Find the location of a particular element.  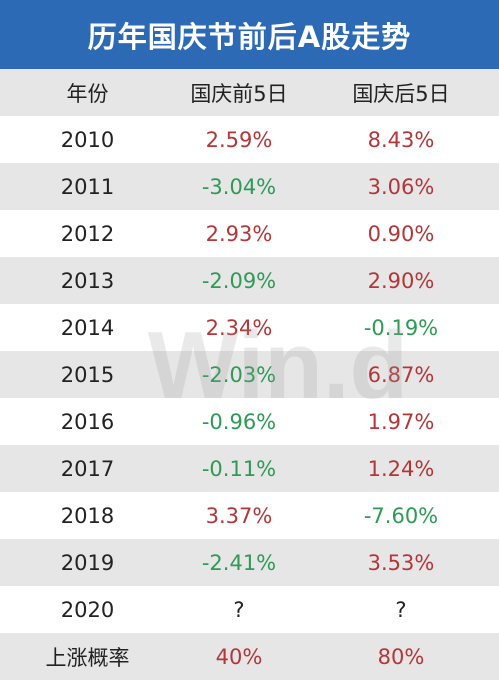

title-bar: 历年国庆节前后A股走势 is located at coordinates (249, 34).